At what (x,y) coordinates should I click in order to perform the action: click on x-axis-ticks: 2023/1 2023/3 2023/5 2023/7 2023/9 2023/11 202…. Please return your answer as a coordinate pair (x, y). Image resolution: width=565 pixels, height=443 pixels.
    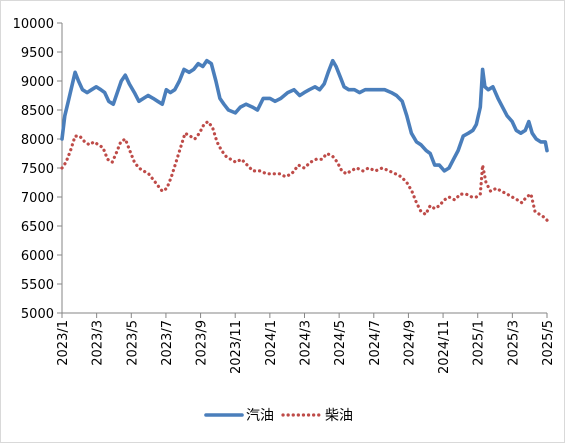
    Looking at the image, I should click on (306, 343).